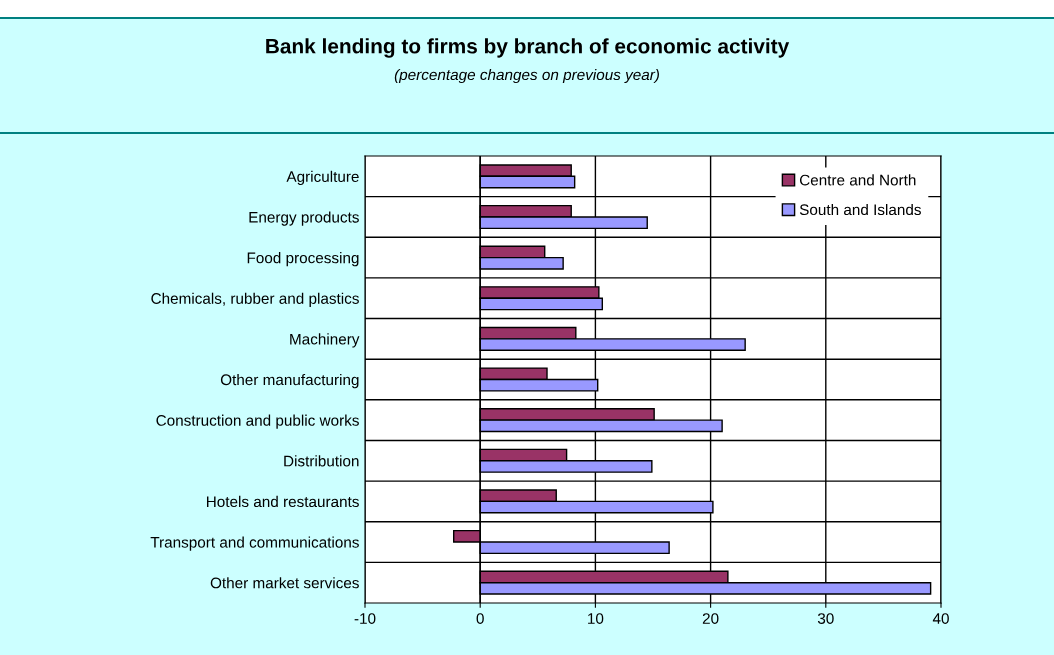 Image resolution: width=1054 pixels, height=655 pixels. I want to click on chart-title: Bank lending to firms by branch of economic activity, so click(528, 48).